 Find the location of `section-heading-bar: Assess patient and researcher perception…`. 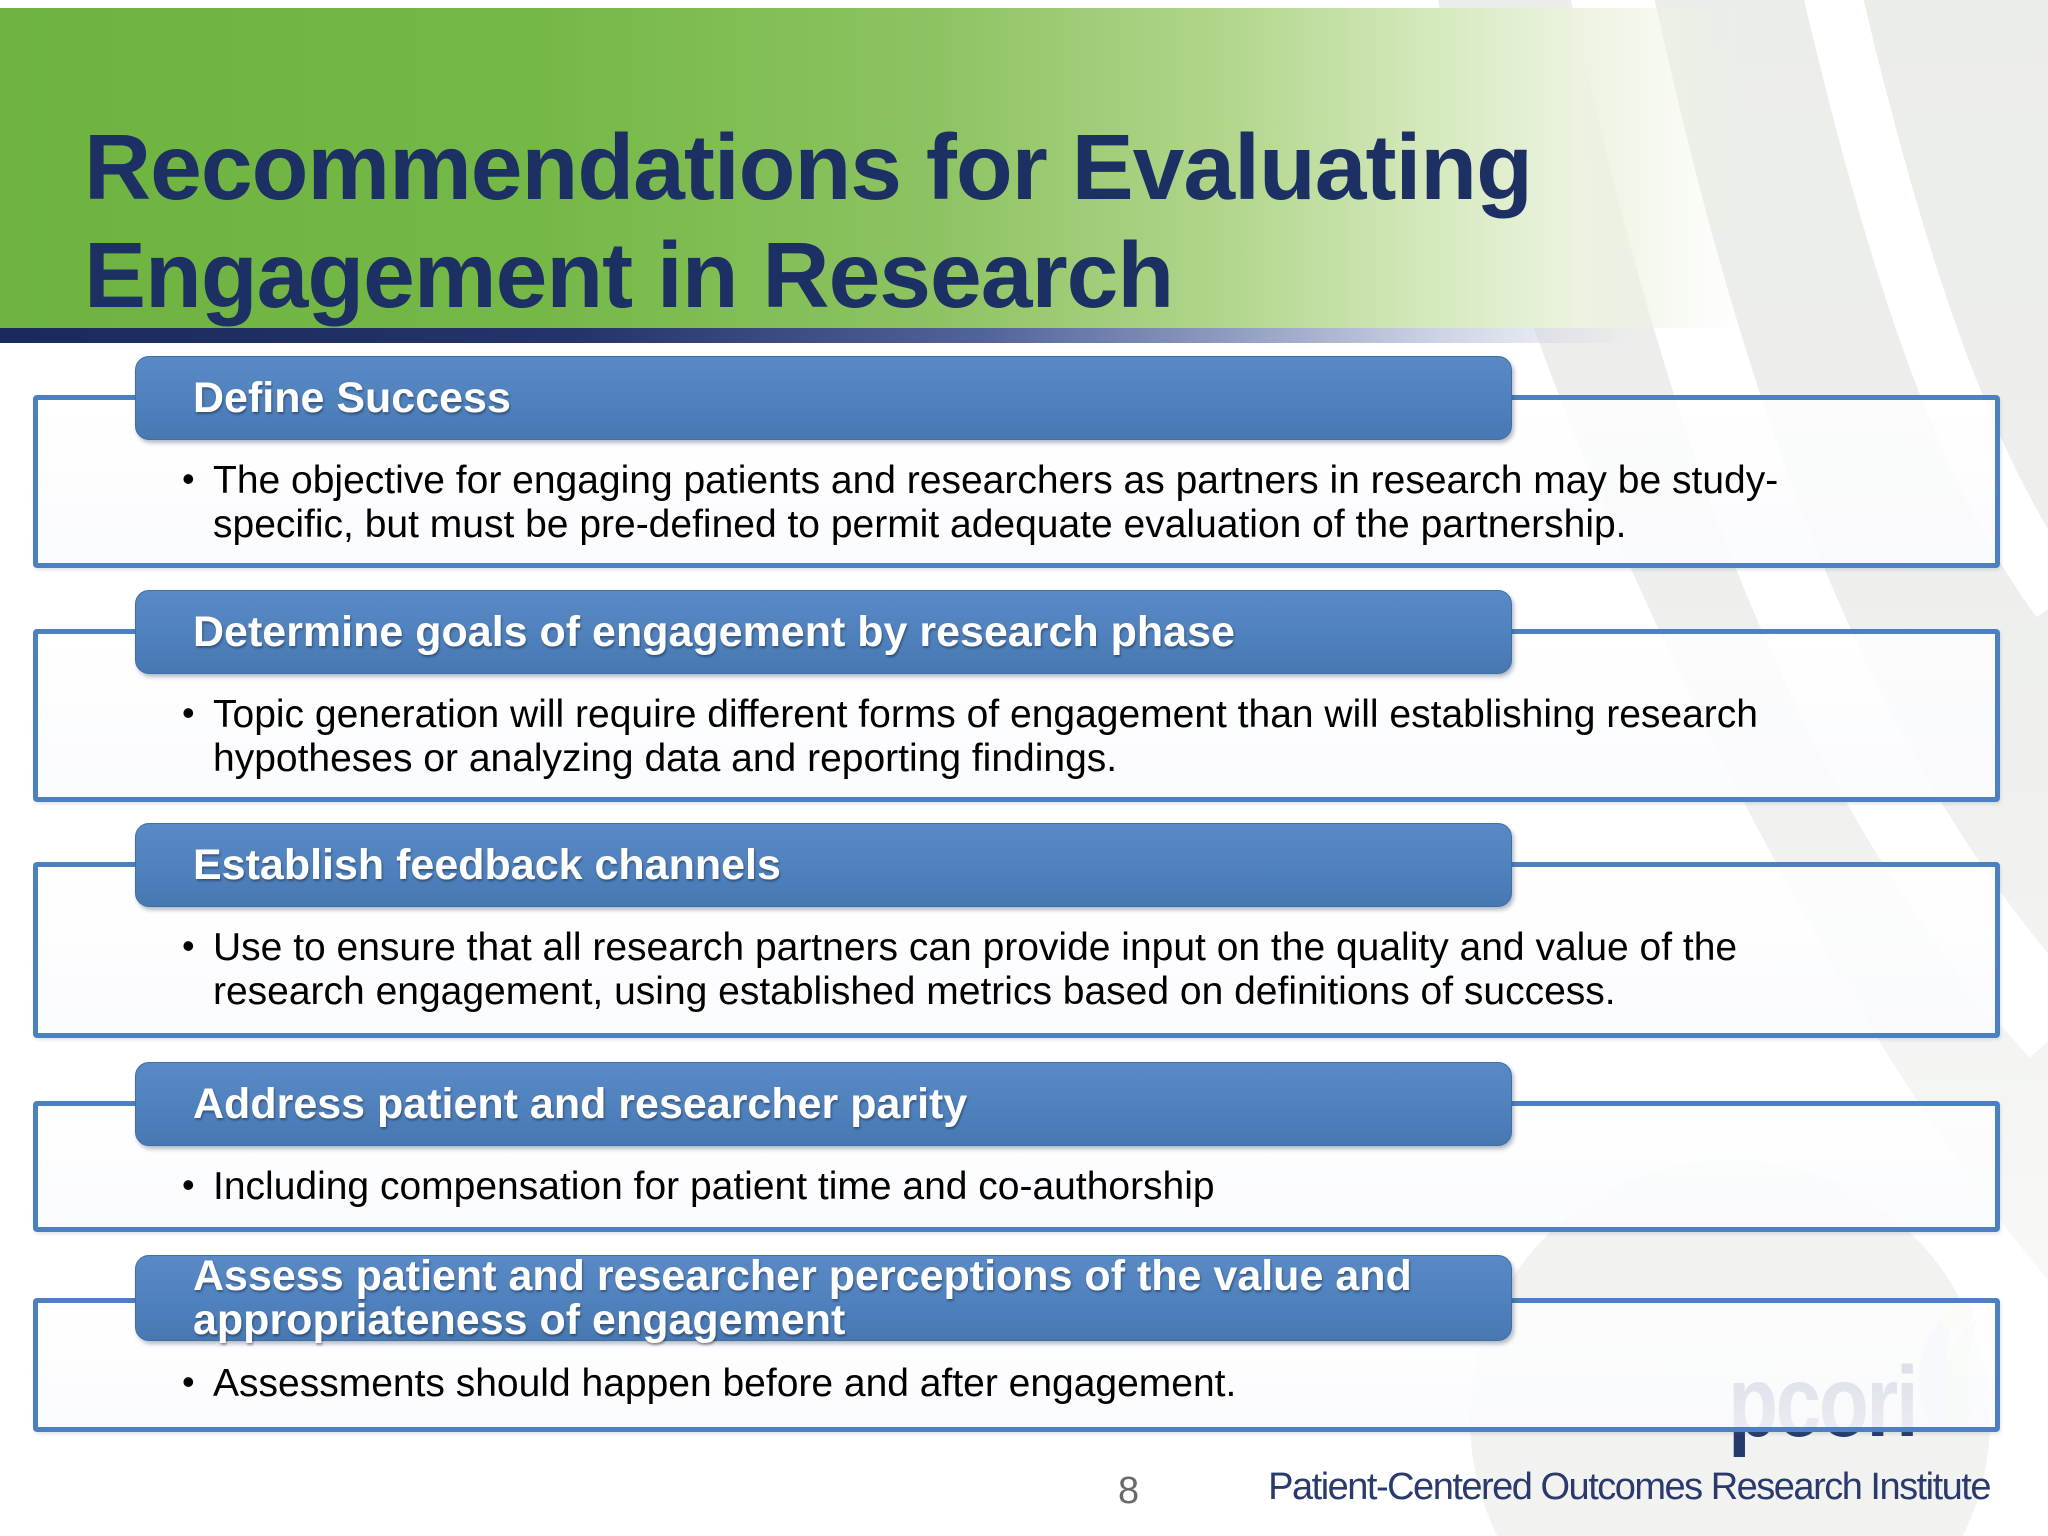

section-heading-bar: Assess patient and researcher perception… is located at coordinates (823, 1298).